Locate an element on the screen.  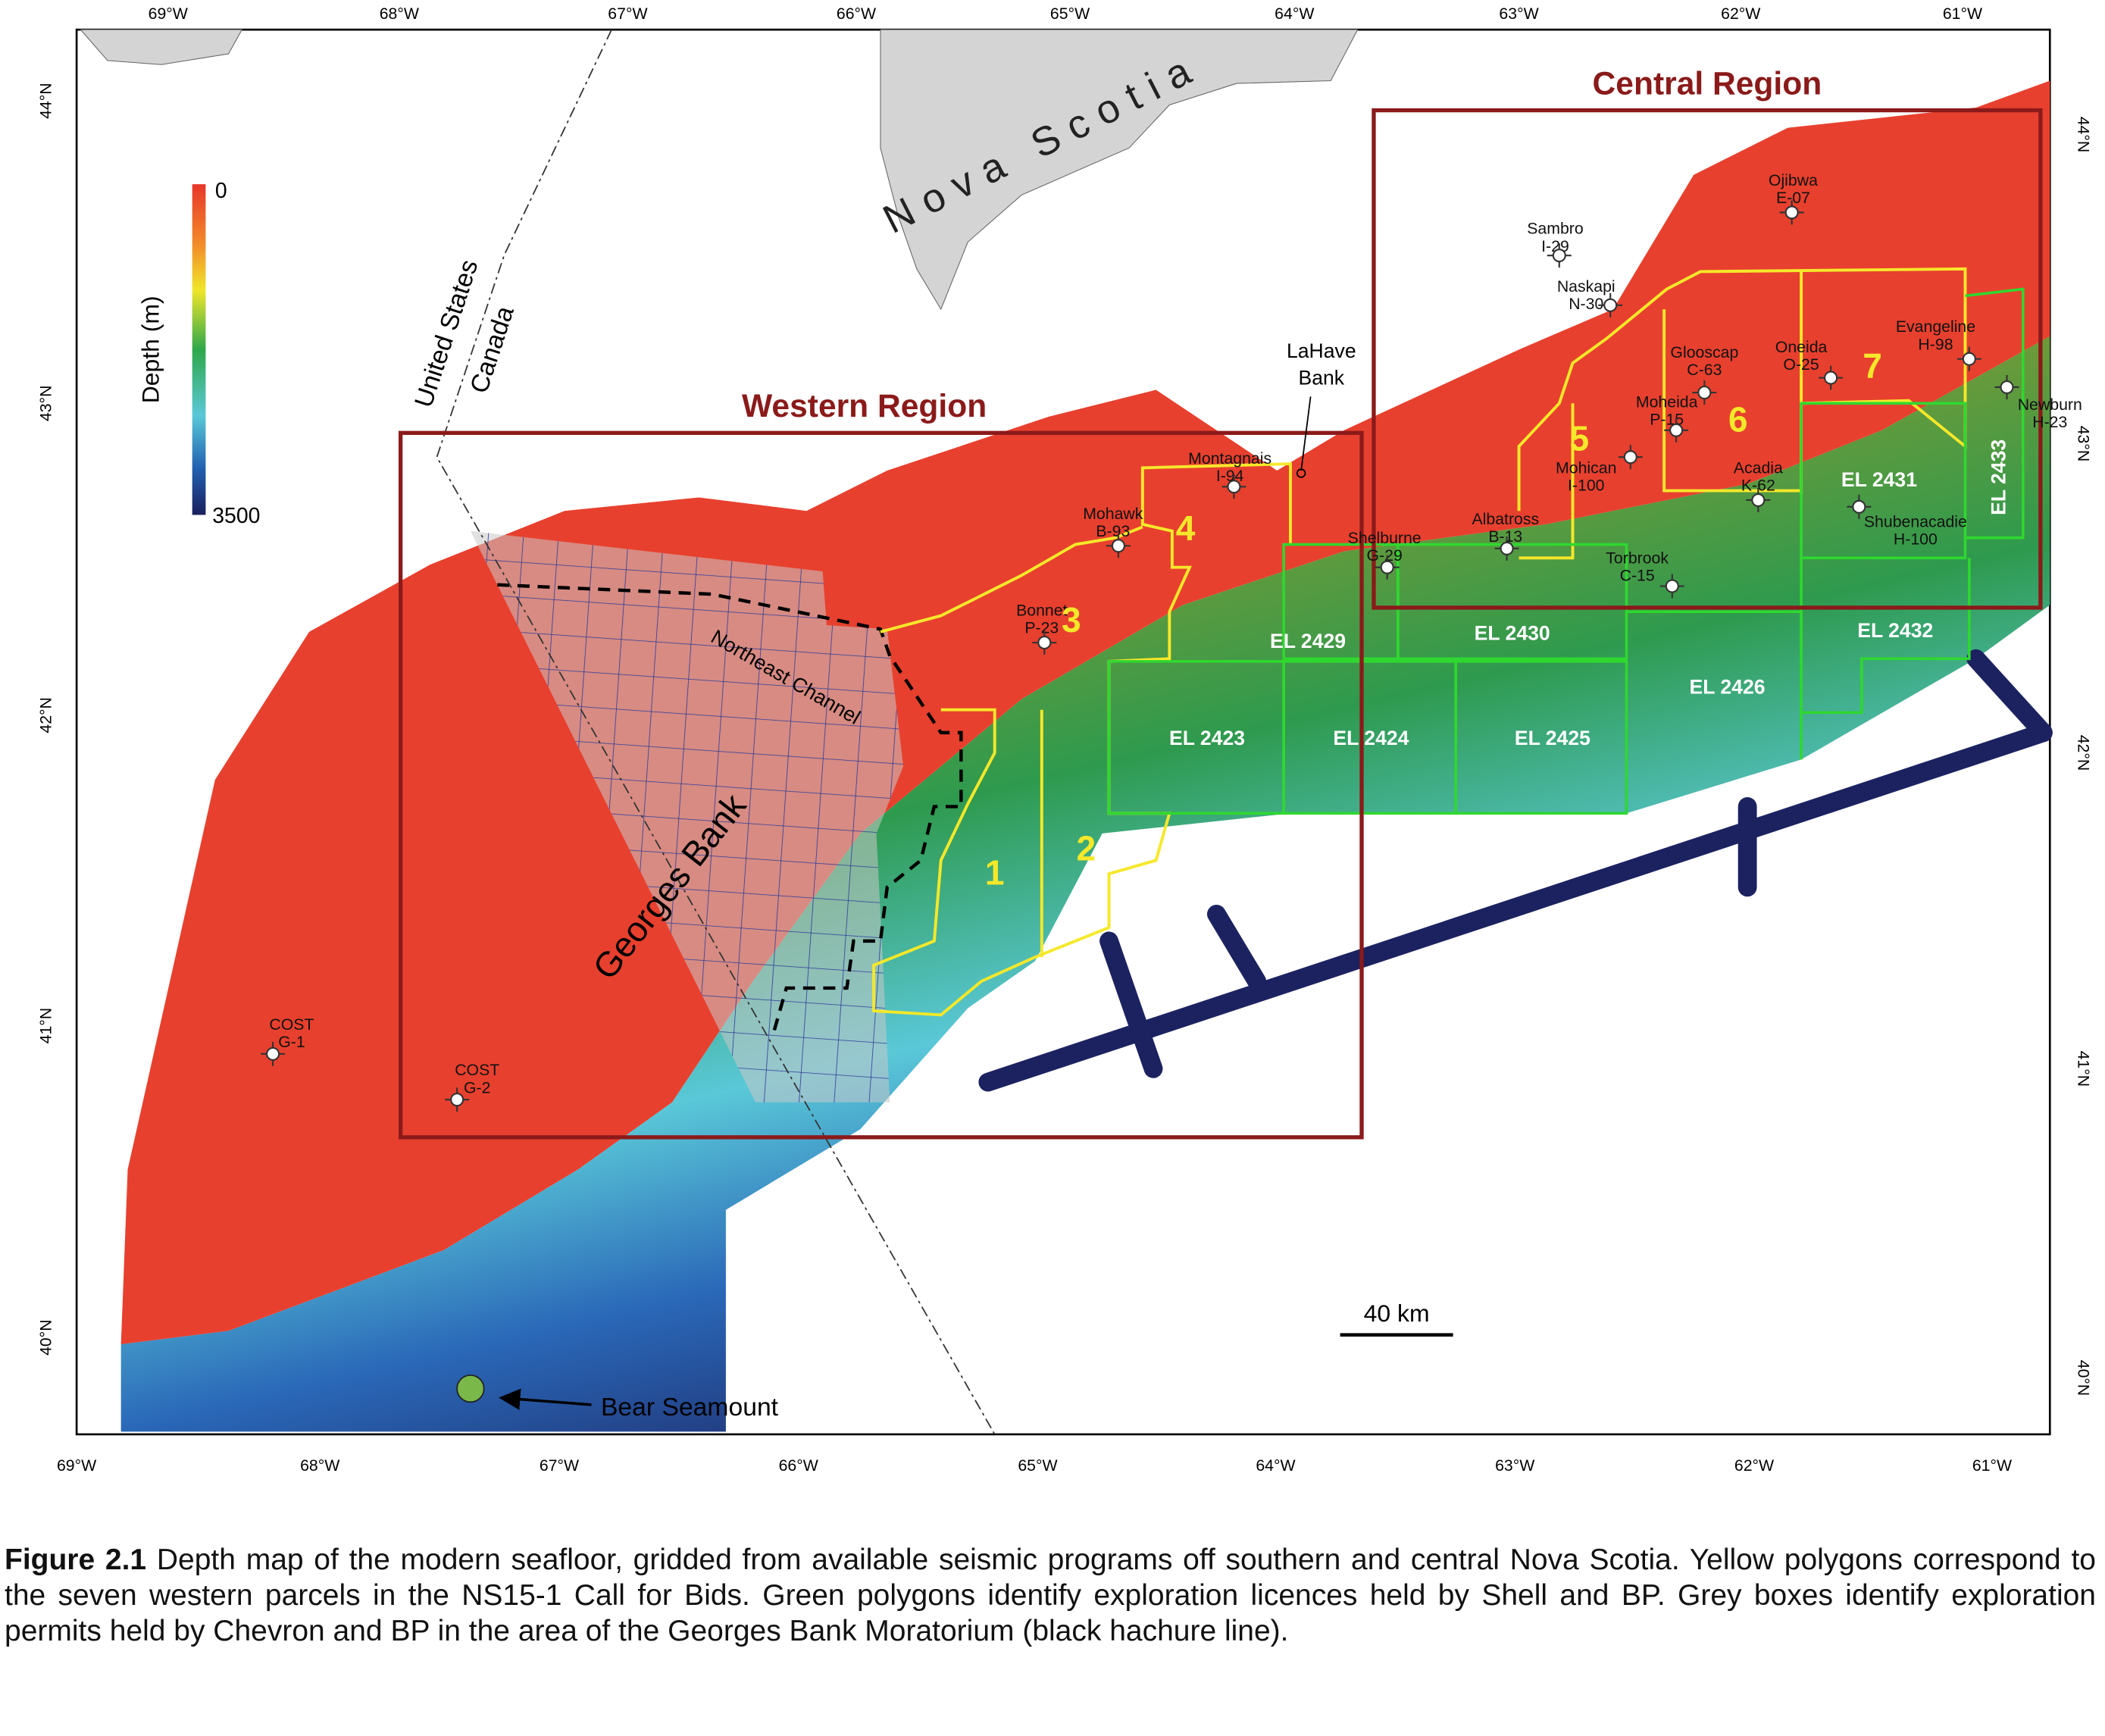
survey-tracks is located at coordinates (1516, 870).